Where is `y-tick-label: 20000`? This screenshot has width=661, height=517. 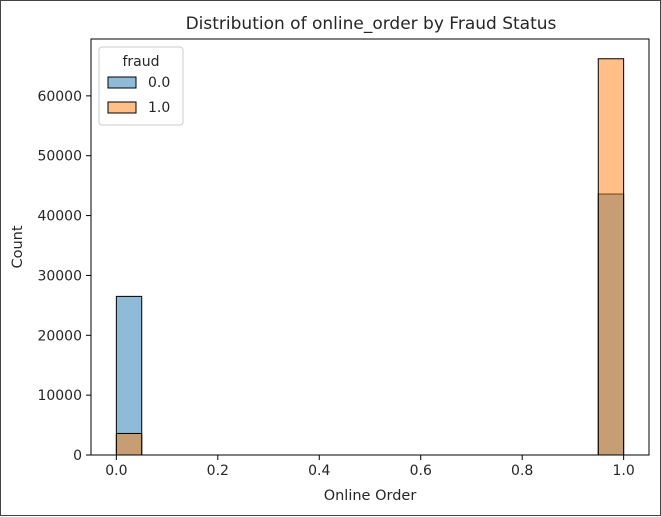 y-tick-label: 20000 is located at coordinates (59, 336).